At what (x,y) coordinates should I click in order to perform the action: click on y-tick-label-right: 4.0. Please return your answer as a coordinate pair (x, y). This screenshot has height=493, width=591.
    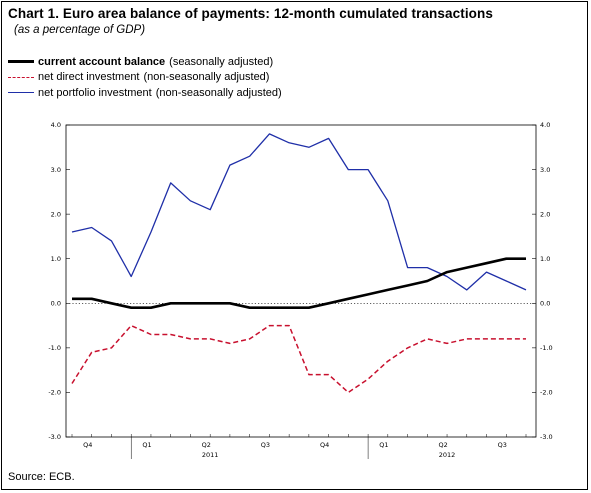
    Looking at the image, I should click on (545, 125).